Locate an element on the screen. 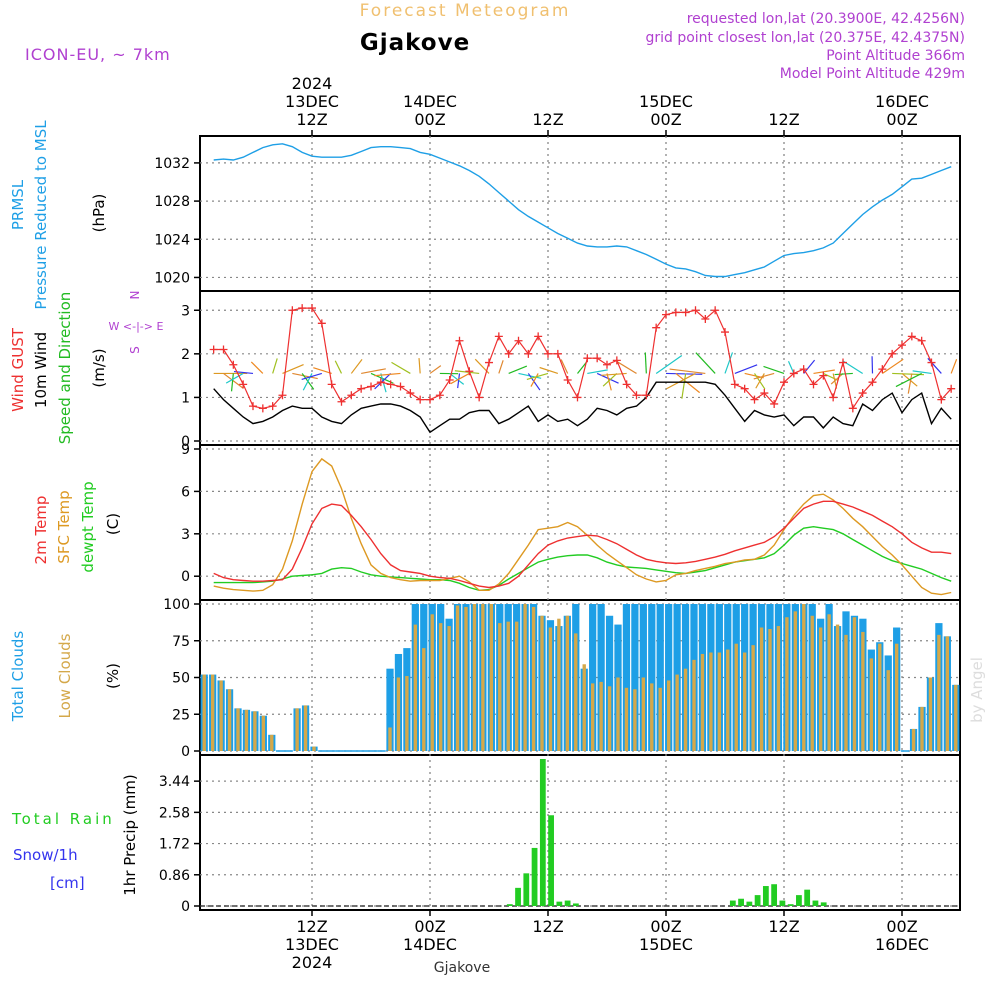 The image size is (1000, 1000). temp-ytick-label: 9 is located at coordinates (185, 450).